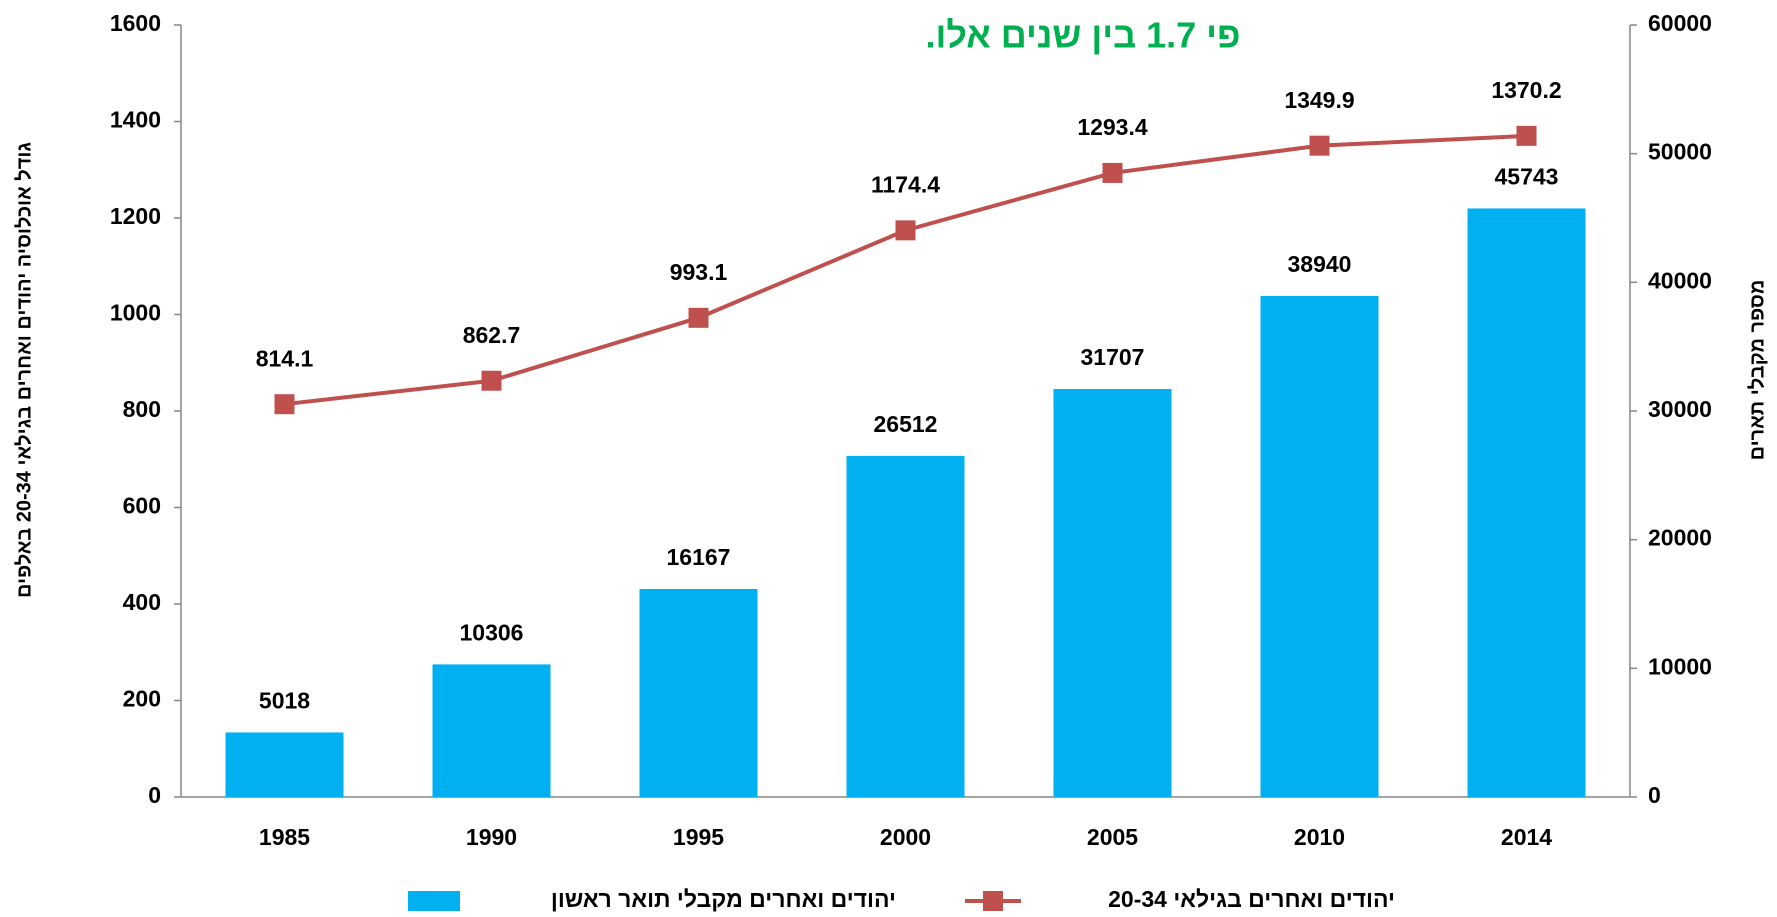 The width and height of the screenshot is (1777, 917). What do you see at coordinates (491, 837) in the screenshot?
I see `x-tick-label: 1990` at bounding box center [491, 837].